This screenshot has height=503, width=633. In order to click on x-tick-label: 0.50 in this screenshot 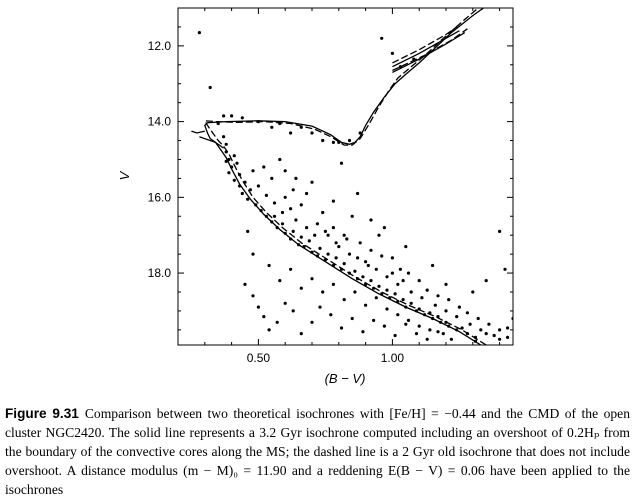, I will do `click(259, 358)`.